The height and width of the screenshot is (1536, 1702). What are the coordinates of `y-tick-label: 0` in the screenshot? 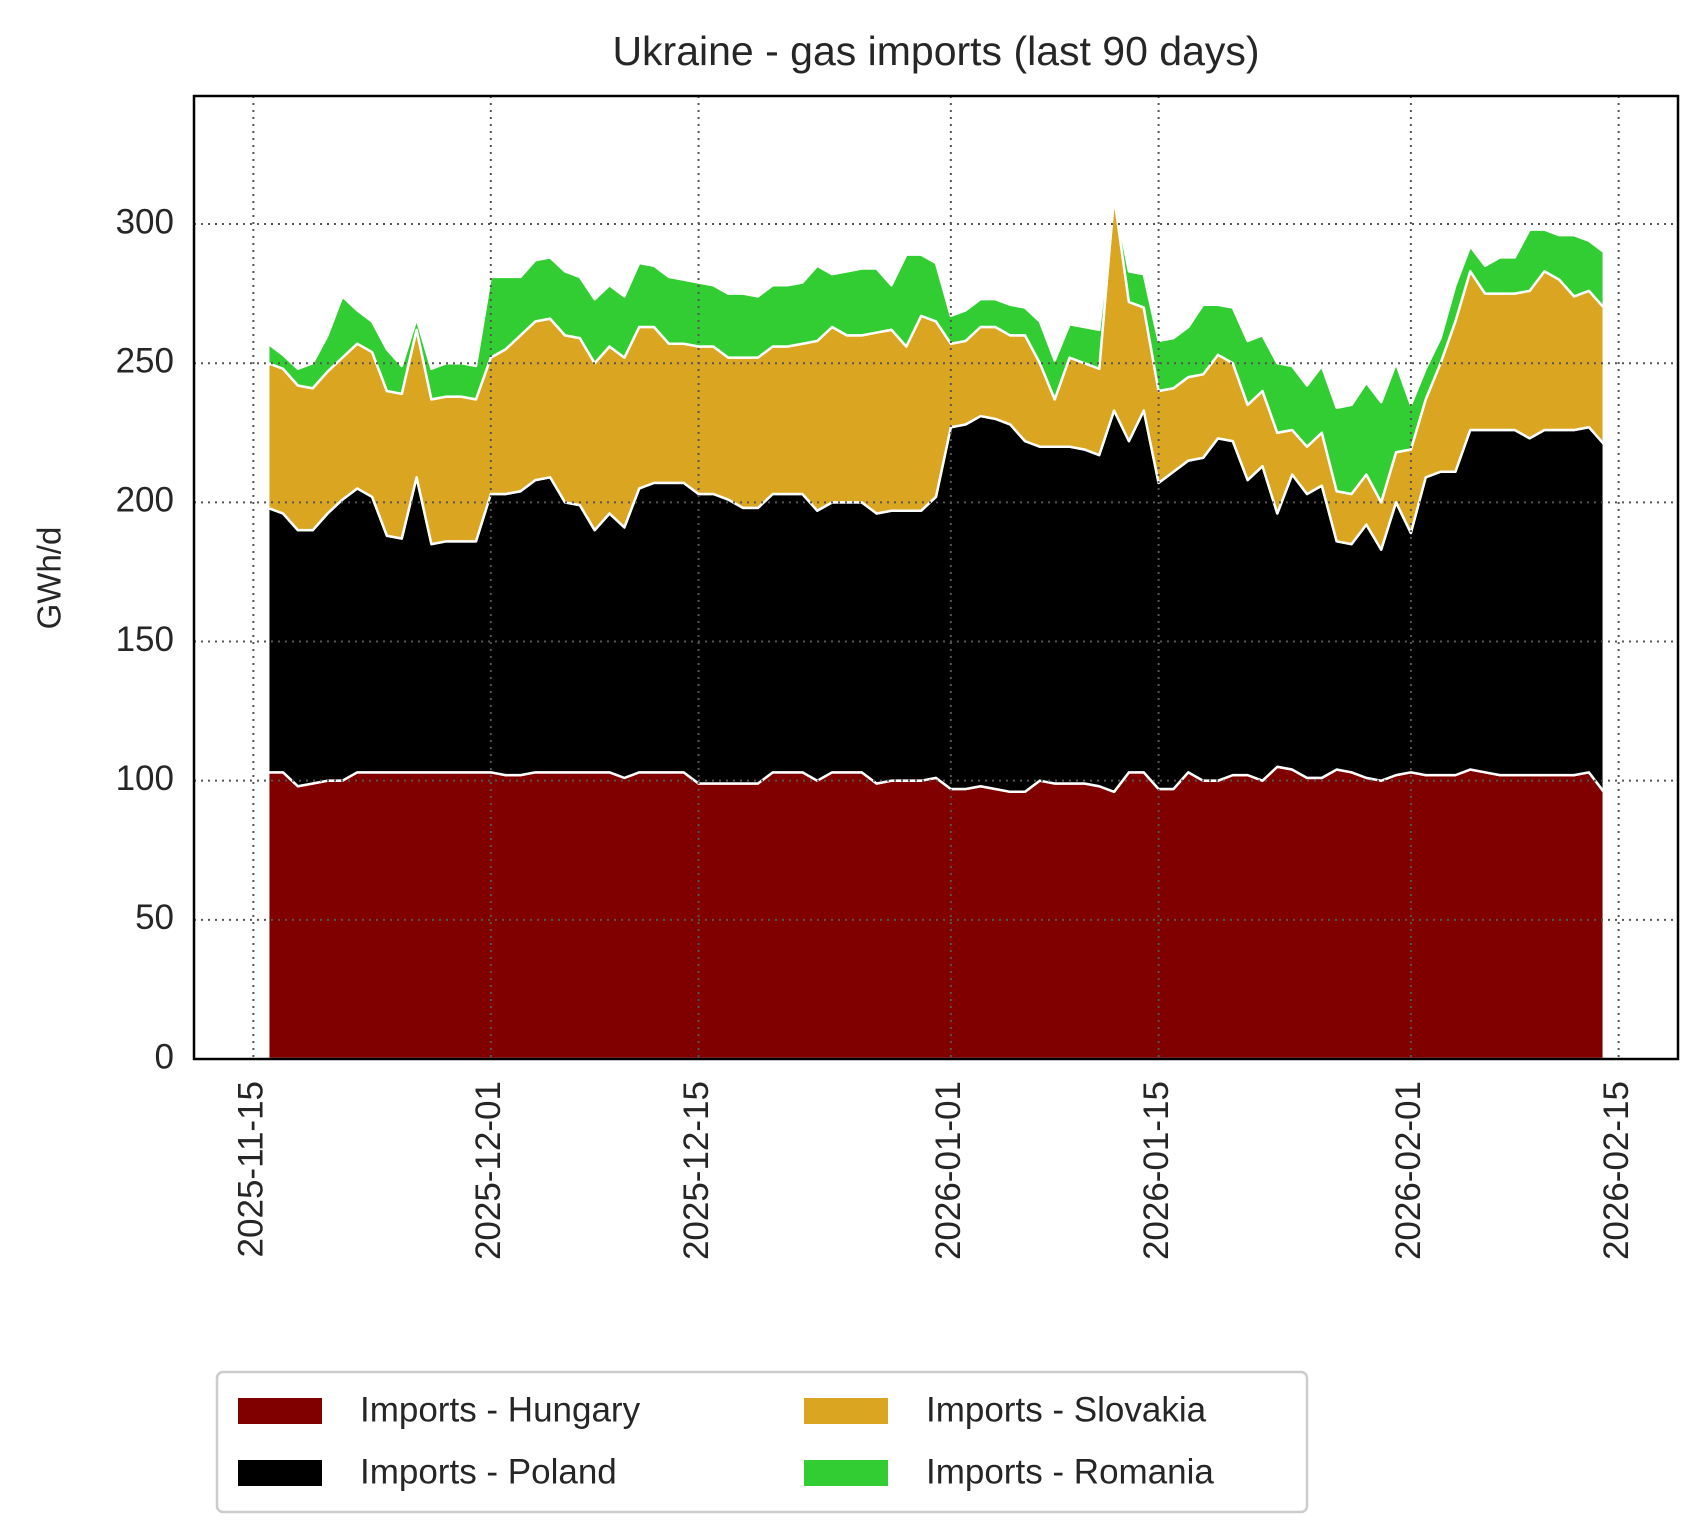 It's located at (164, 1056).